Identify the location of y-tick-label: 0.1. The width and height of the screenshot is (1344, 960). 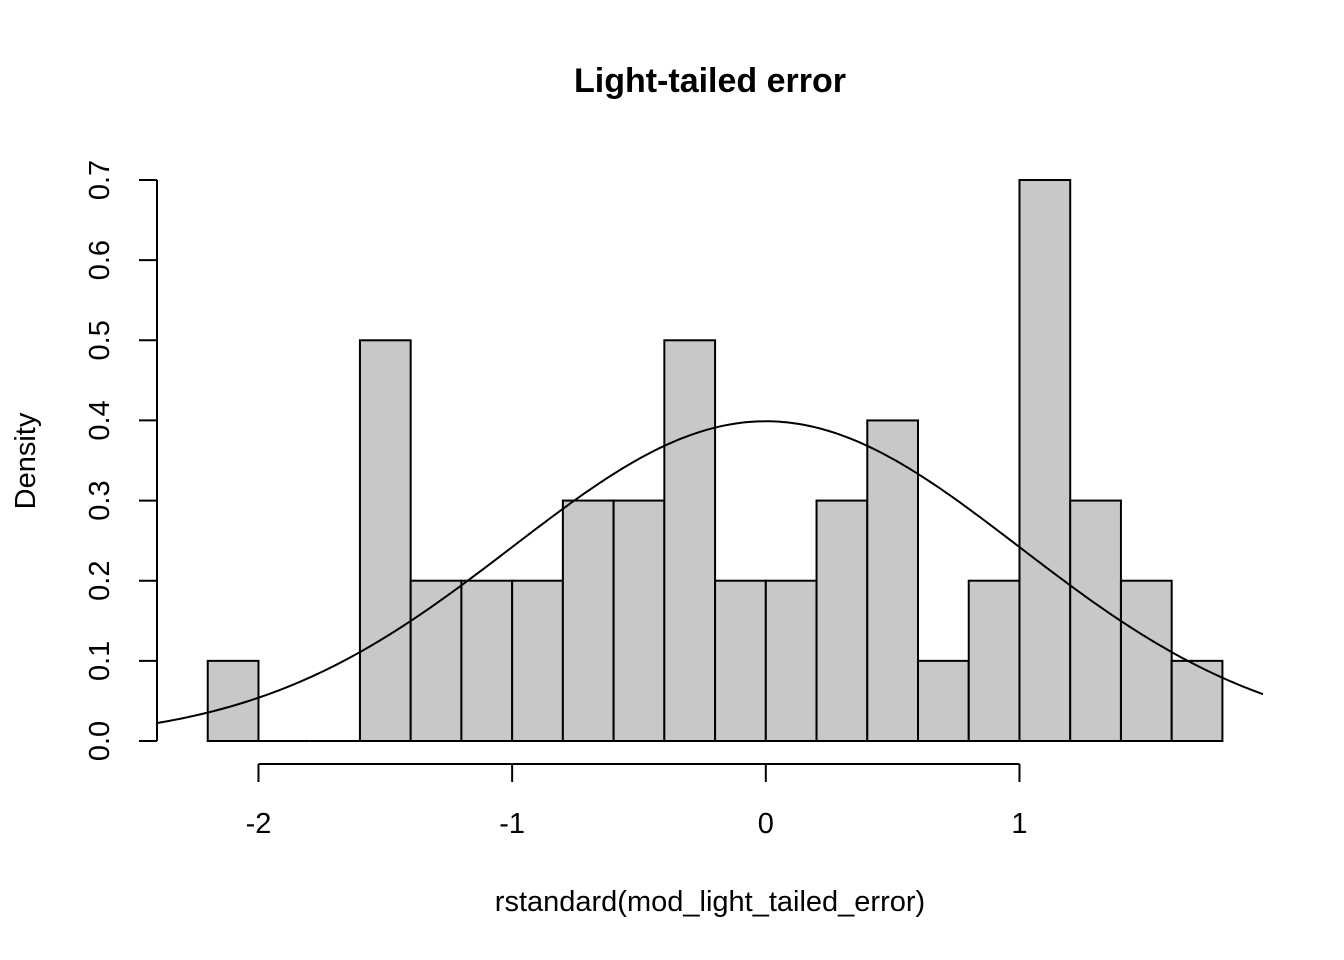
(100, 661).